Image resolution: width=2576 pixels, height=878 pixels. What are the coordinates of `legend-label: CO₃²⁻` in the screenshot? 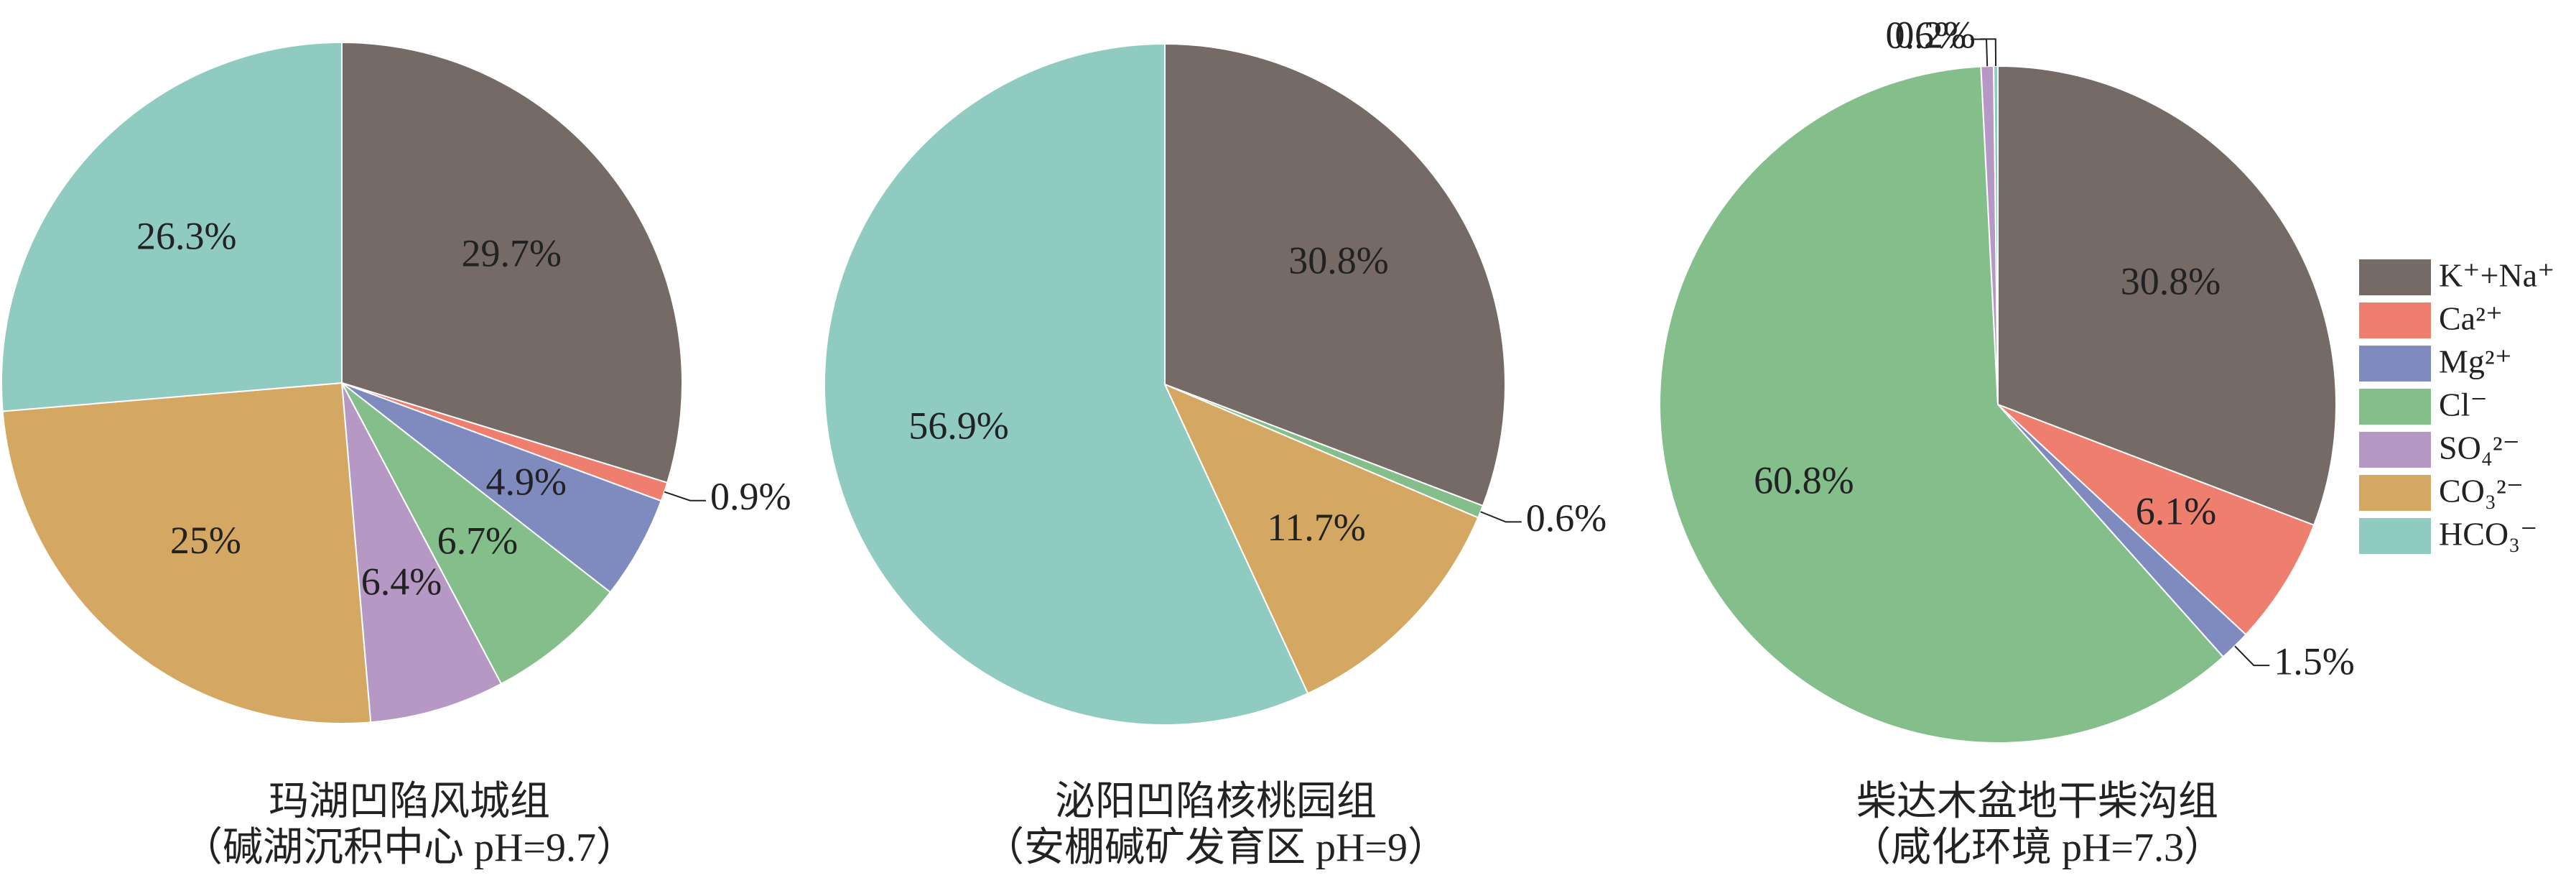 It's located at (2481, 491).